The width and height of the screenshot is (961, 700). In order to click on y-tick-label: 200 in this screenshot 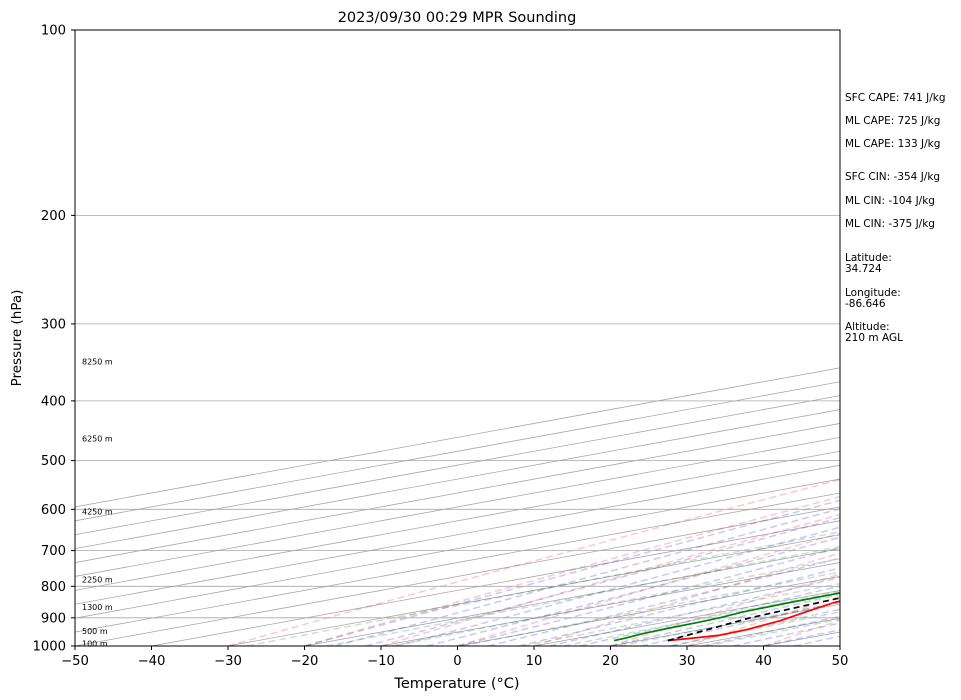, I will do `click(53, 216)`.